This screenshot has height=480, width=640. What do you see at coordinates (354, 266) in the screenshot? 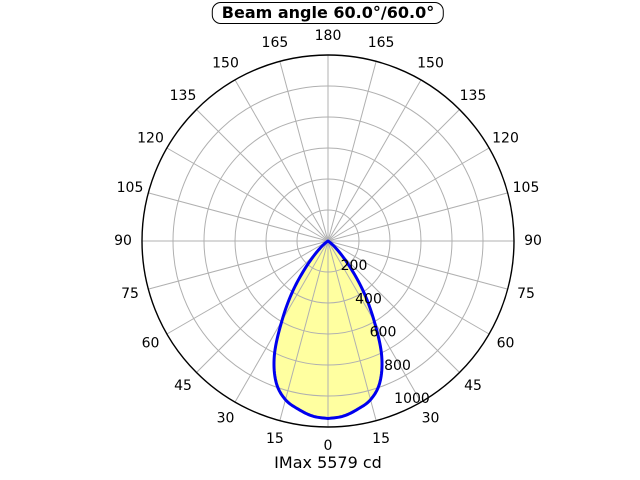
I see `radial-tick-label: 200` at bounding box center [354, 266].